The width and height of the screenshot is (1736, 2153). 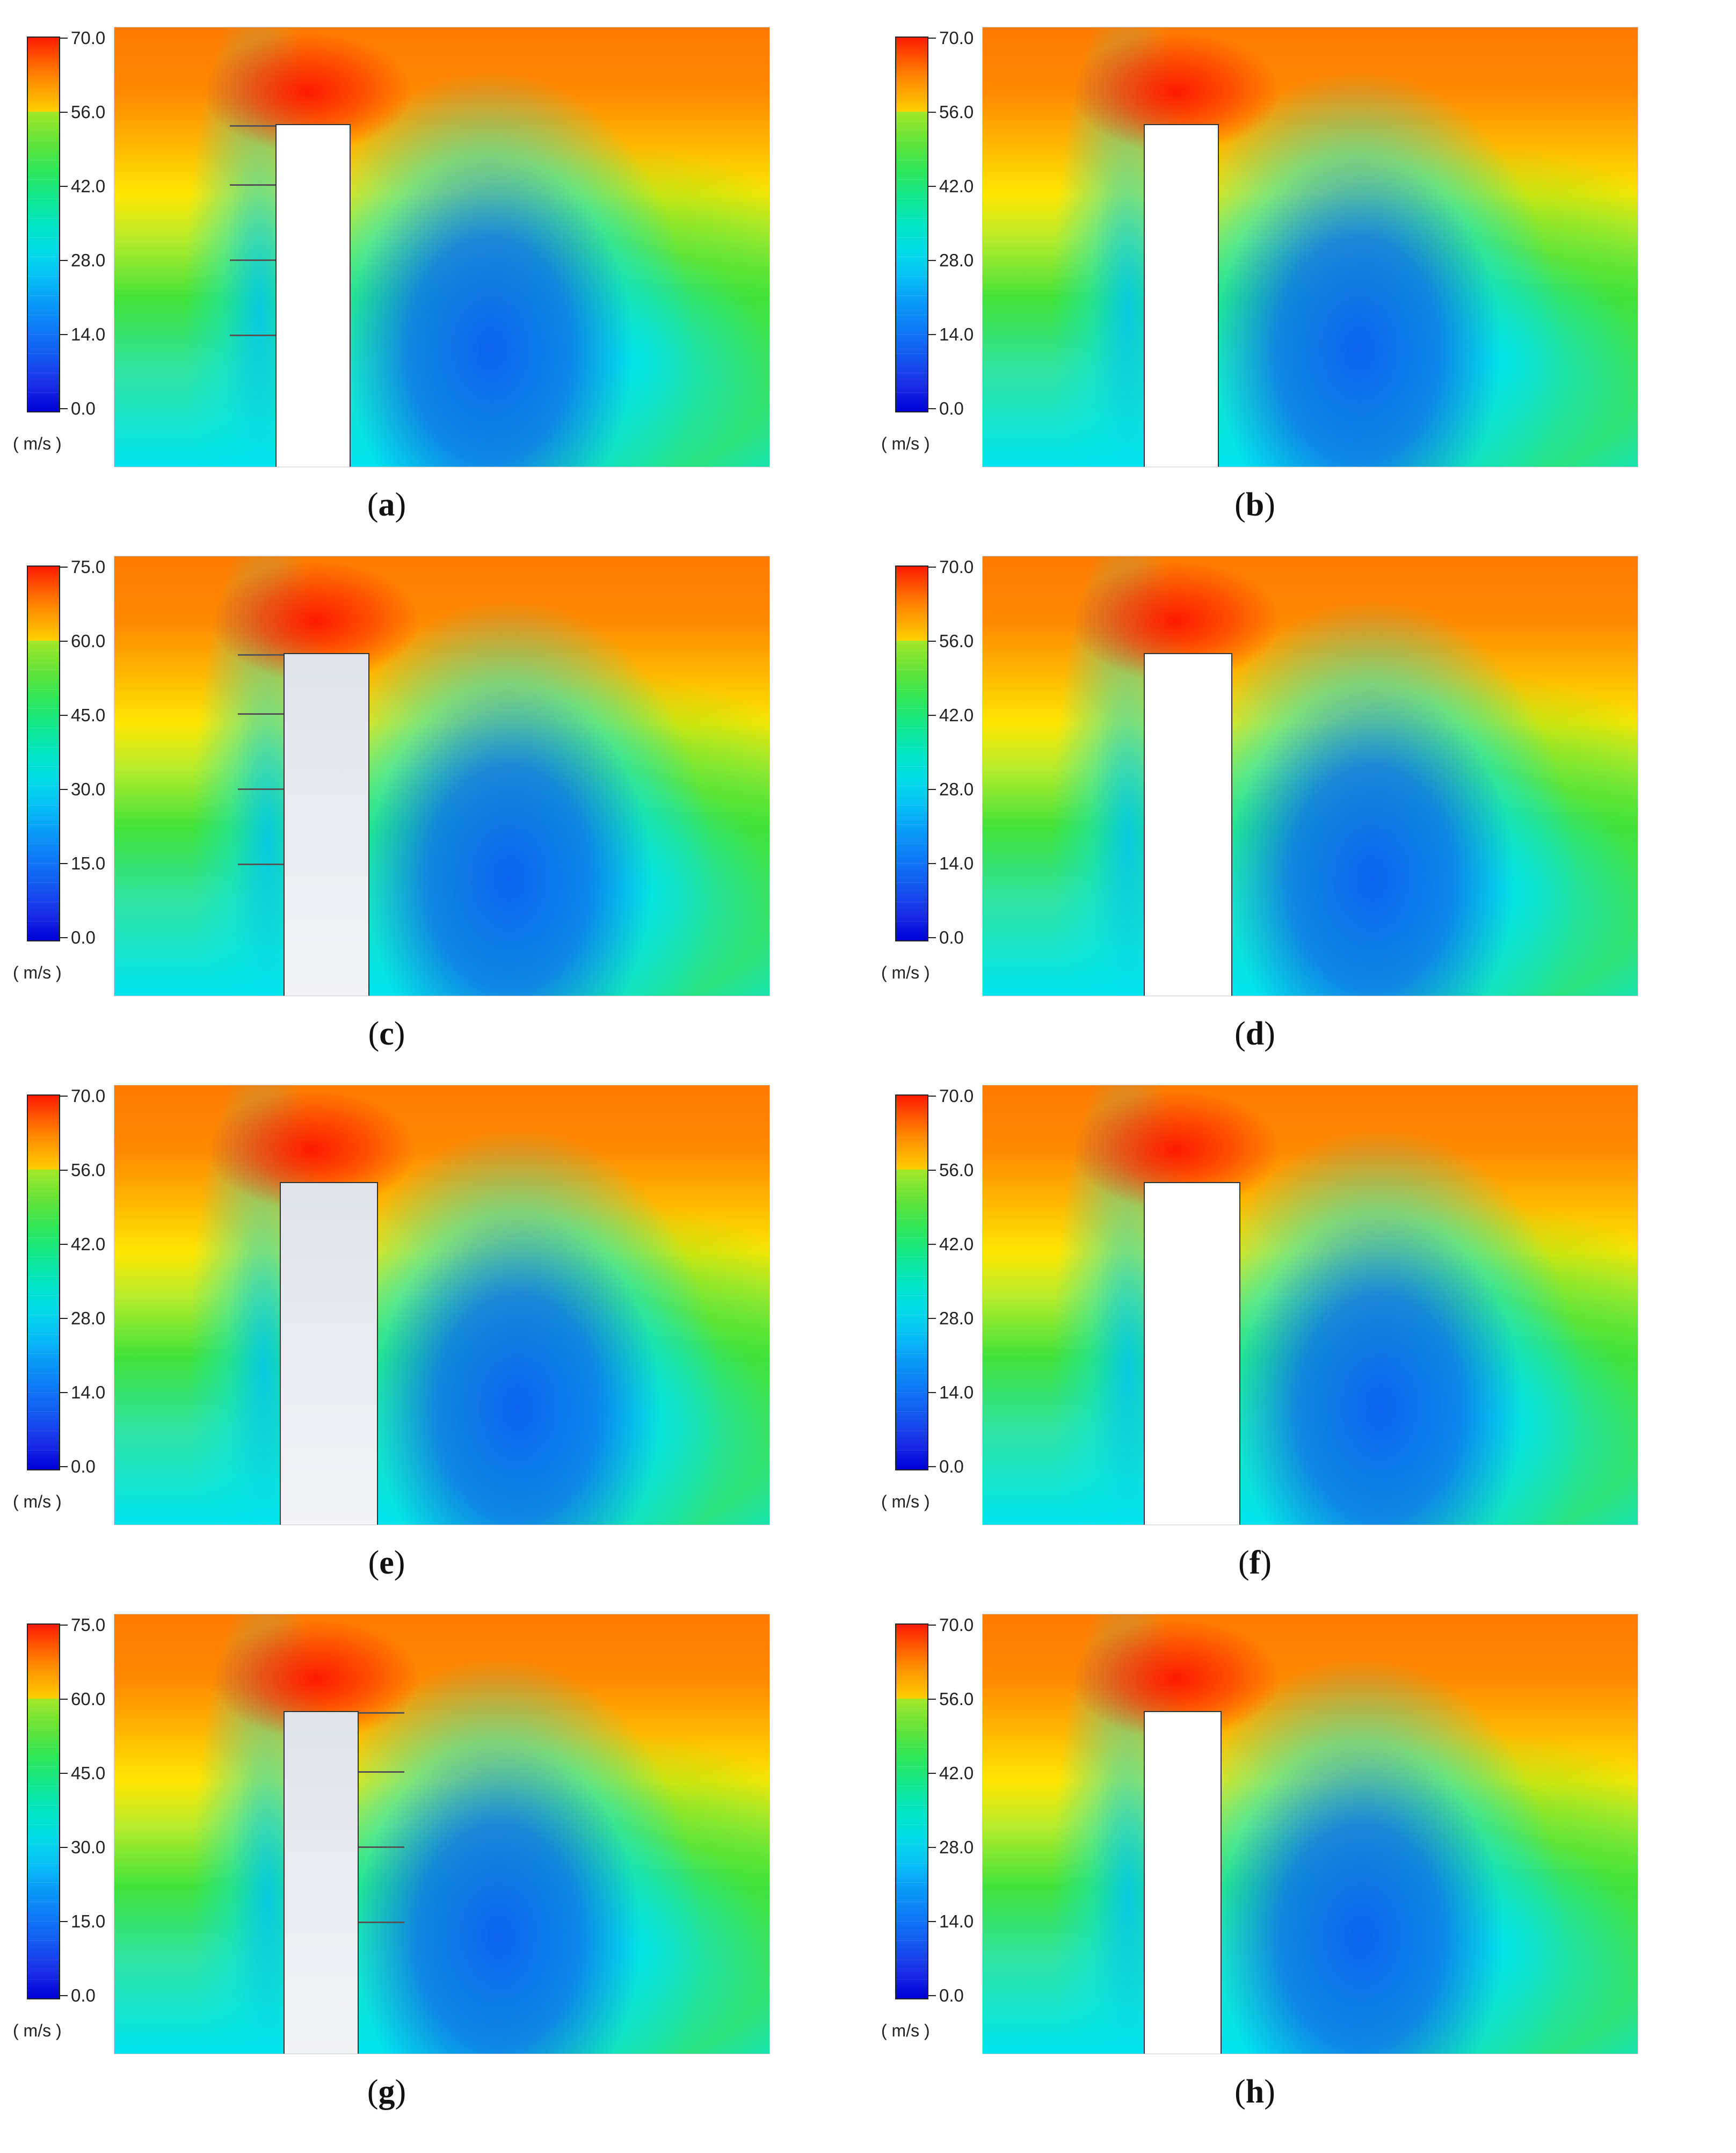 I want to click on caption-letter: b, so click(x=1255, y=505).